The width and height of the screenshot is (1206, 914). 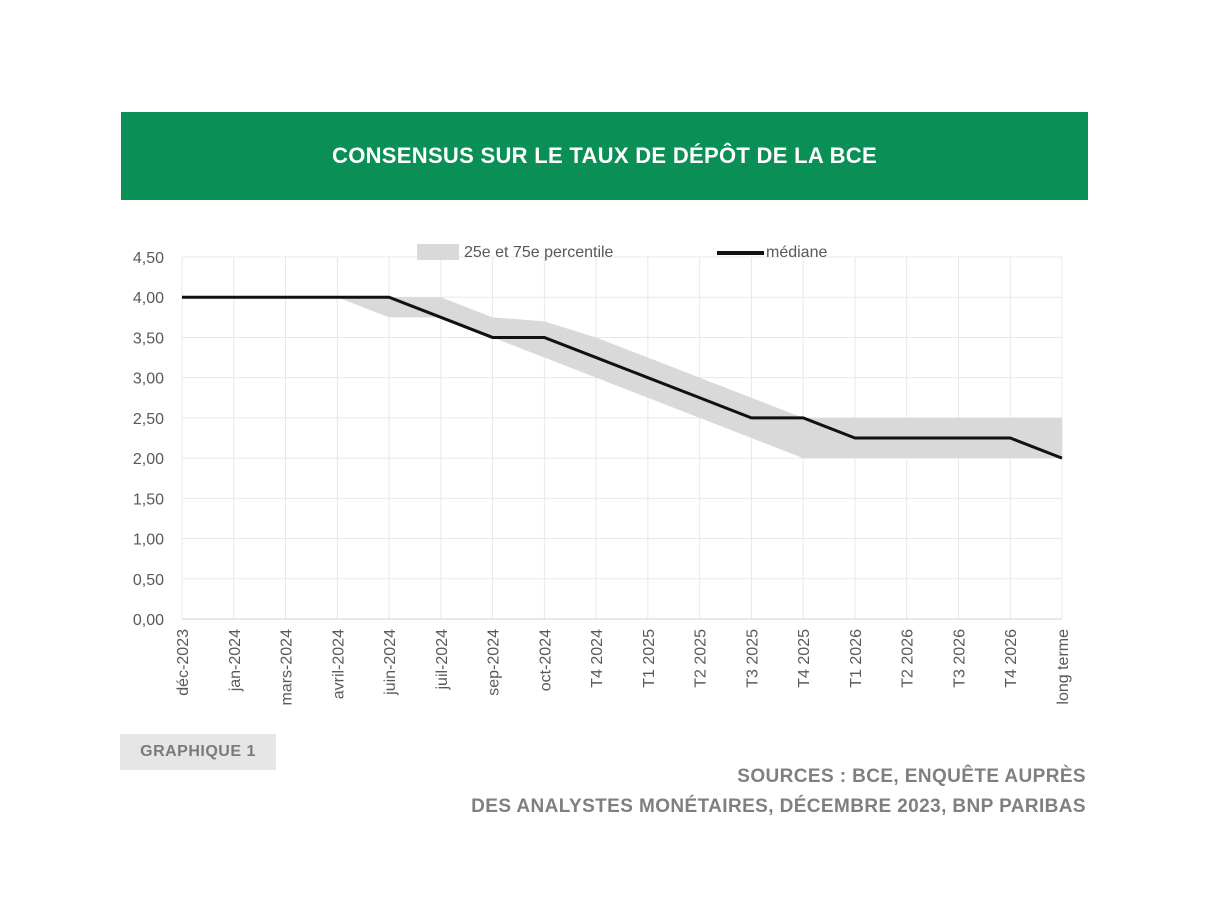 I want to click on percentile-band, so click(x=622, y=378).